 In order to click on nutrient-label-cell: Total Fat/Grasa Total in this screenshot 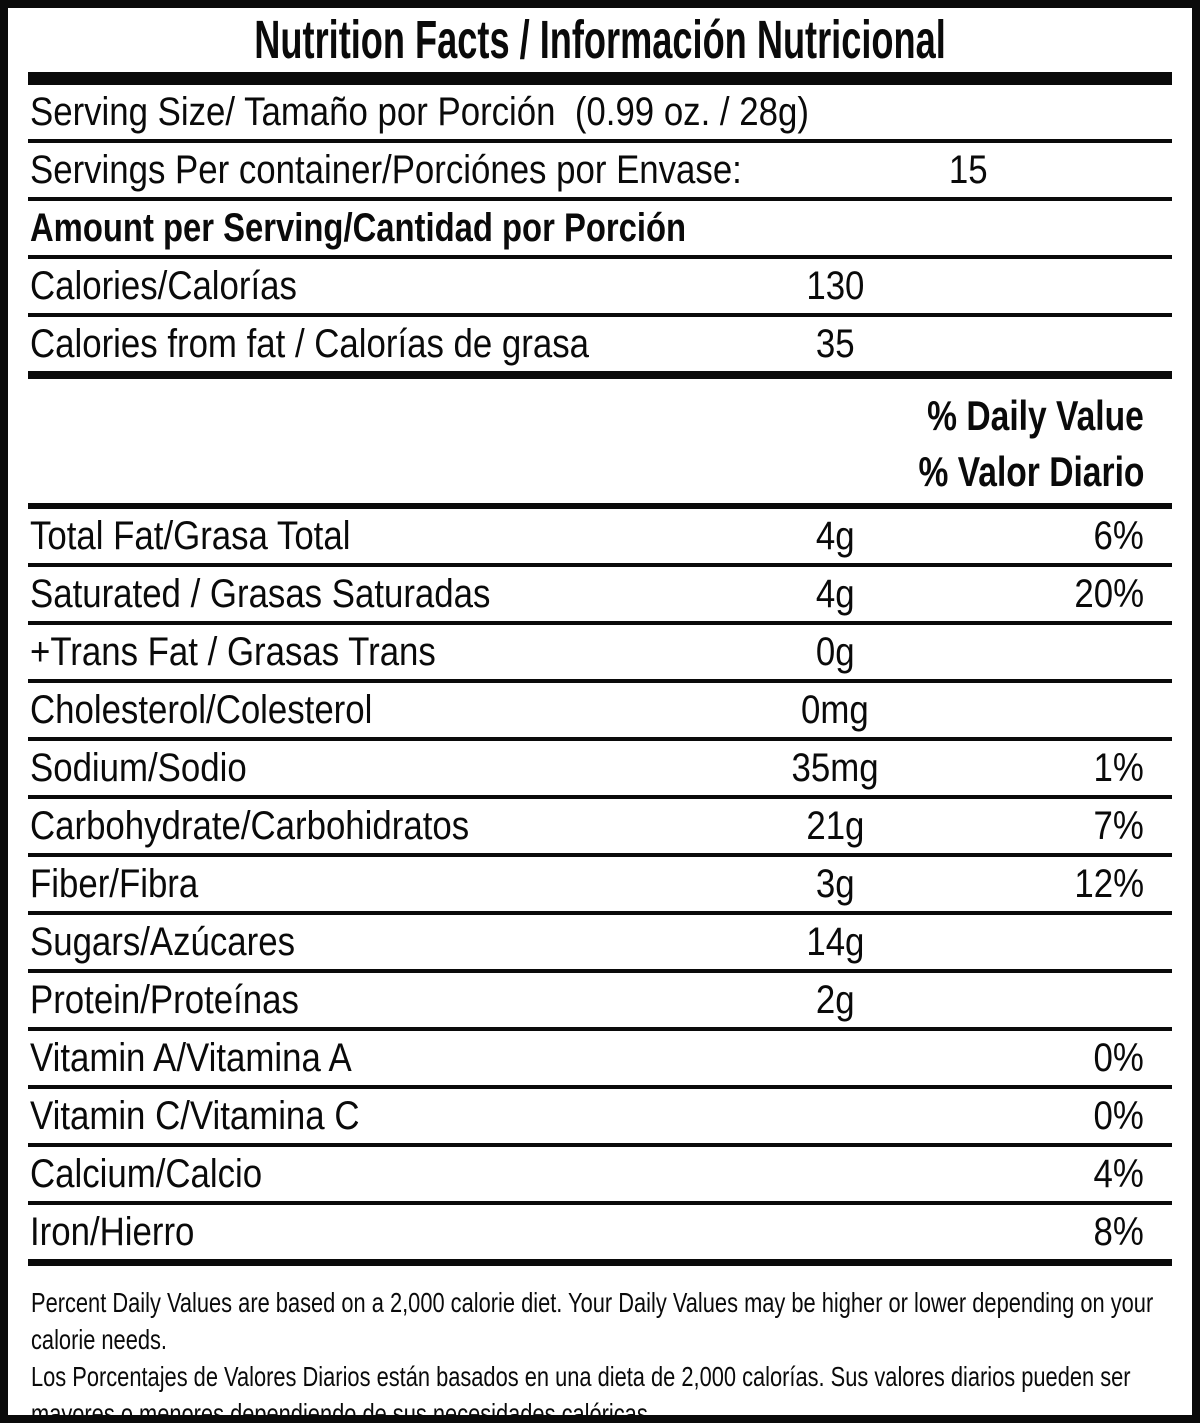, I will do `click(371, 536)`.